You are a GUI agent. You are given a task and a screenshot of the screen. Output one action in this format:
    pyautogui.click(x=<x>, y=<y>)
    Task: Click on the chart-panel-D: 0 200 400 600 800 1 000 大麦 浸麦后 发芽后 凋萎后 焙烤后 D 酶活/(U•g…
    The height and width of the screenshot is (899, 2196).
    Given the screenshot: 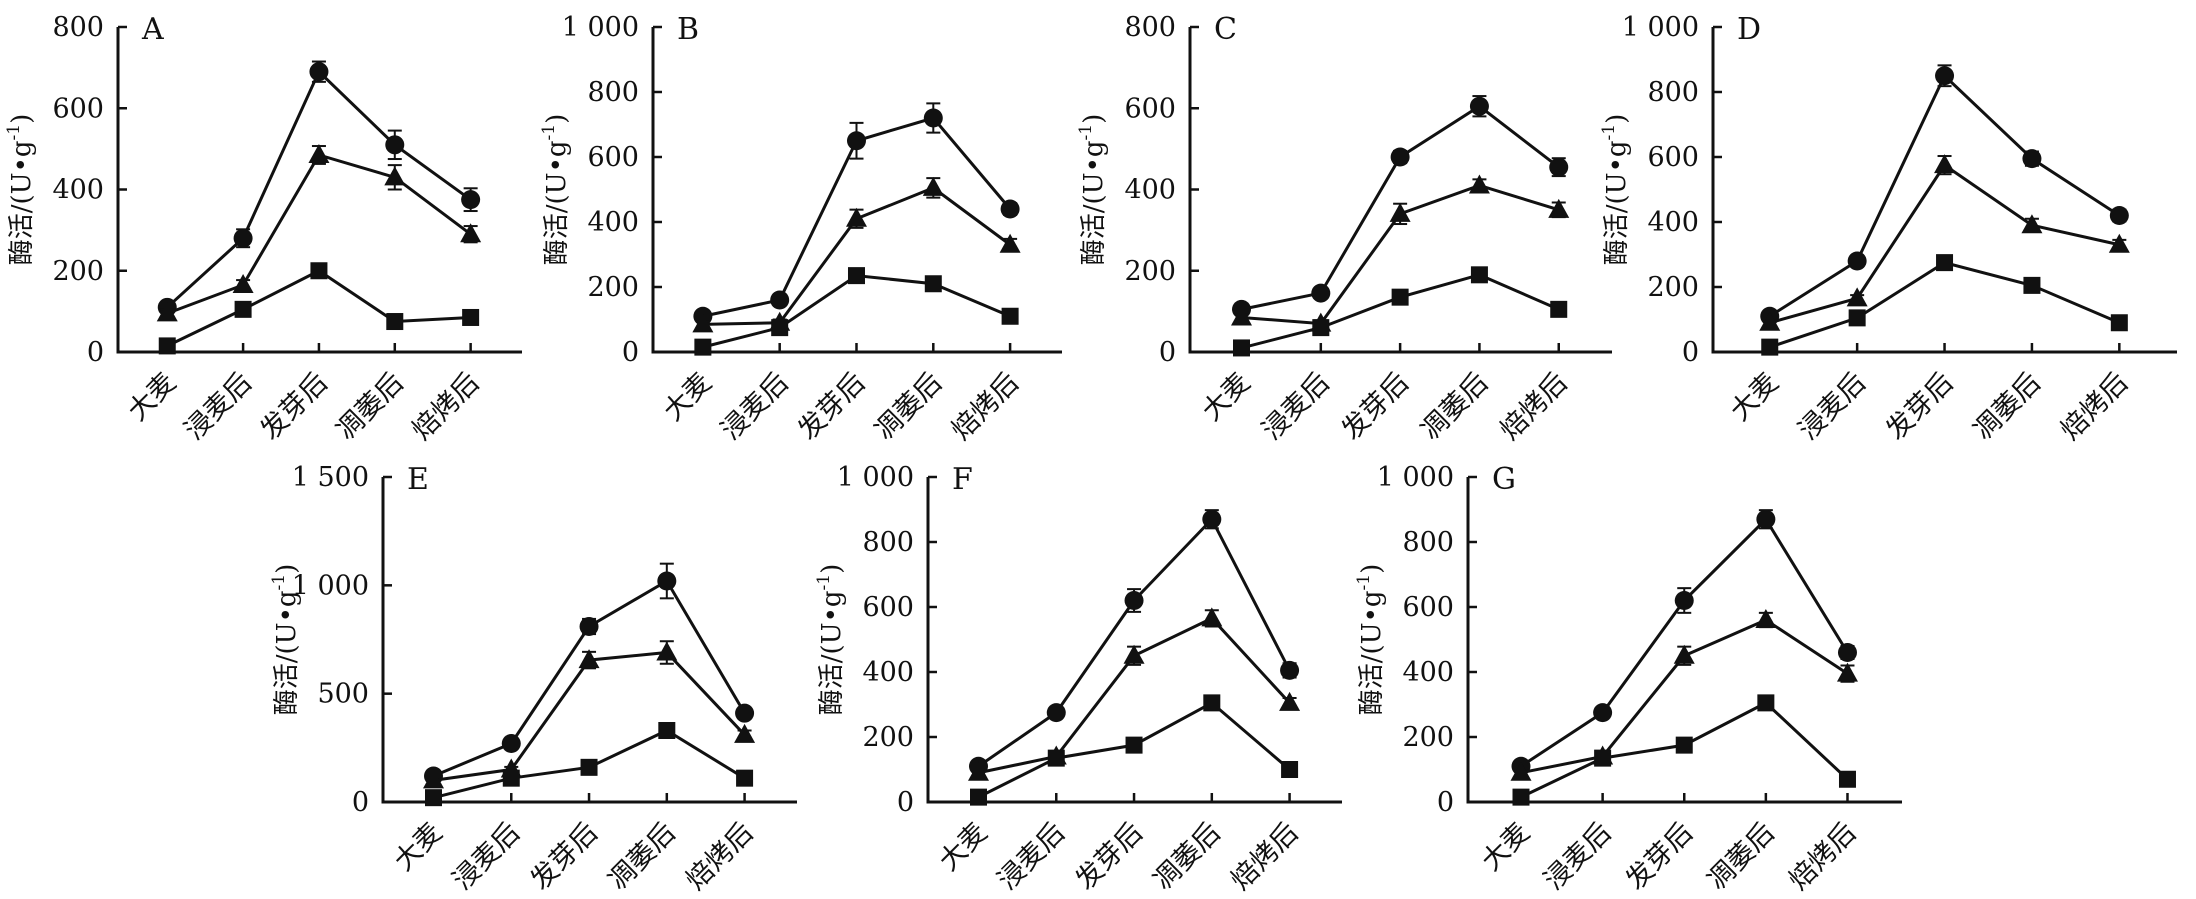 What is the action you would take?
    pyautogui.click(x=1890, y=226)
    